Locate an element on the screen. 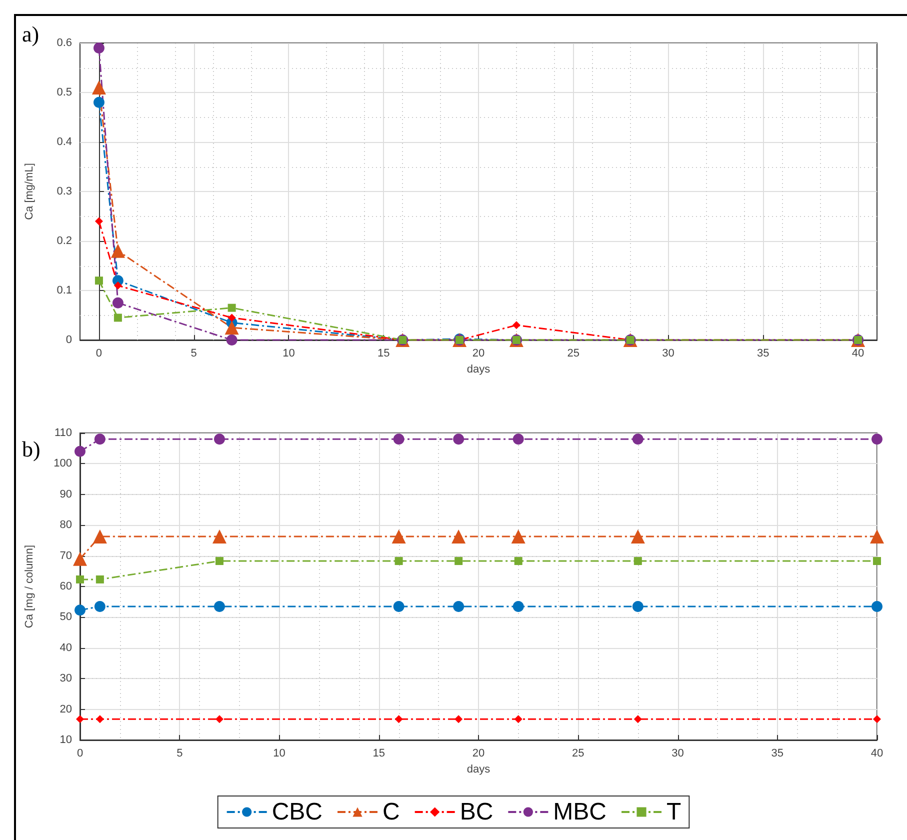 This screenshot has height=840, width=907. y-tick-label: 40 is located at coordinates (66, 648).